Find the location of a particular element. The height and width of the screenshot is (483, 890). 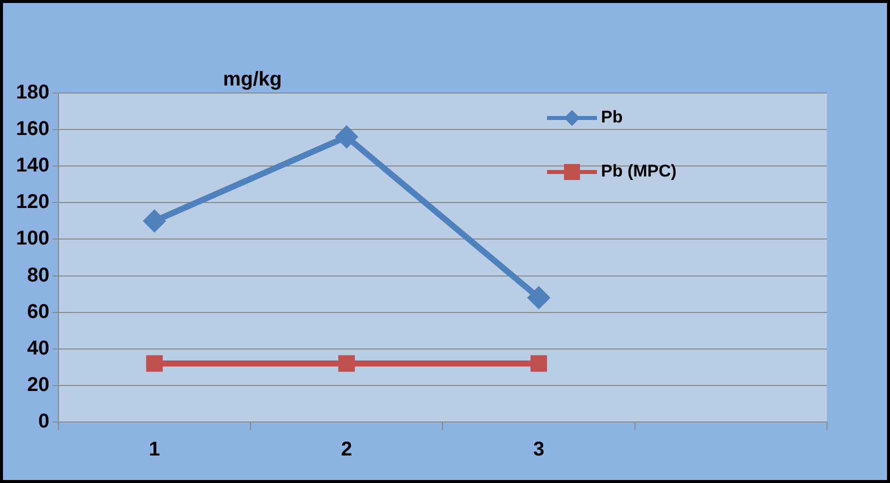

legend-label: Pb is located at coordinates (612, 117).